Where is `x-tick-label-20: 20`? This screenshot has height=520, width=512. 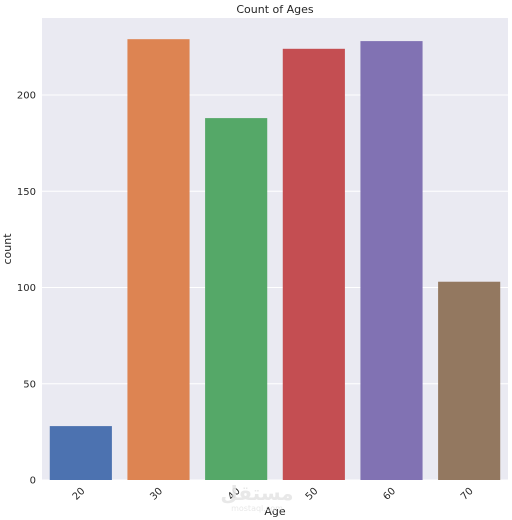
x-tick-label-20: 20 is located at coordinates (79, 494).